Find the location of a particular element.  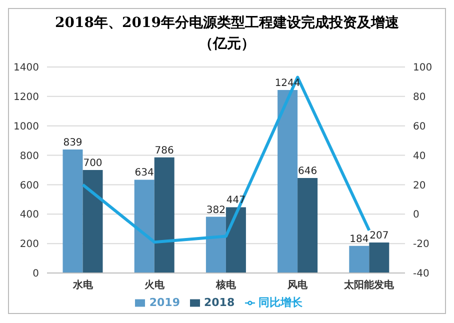

y2-tick-label: -40 is located at coordinates (421, 274).